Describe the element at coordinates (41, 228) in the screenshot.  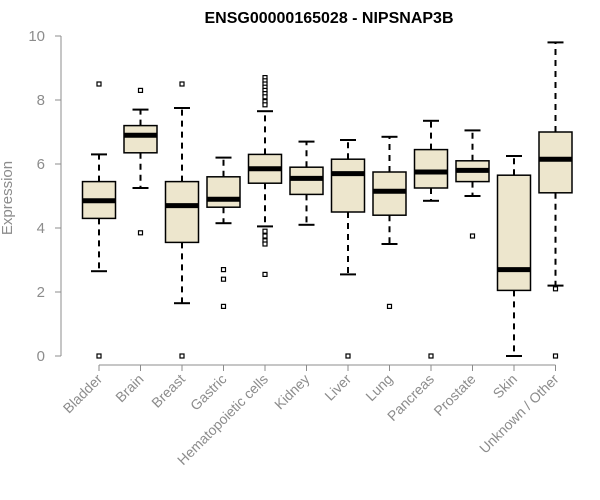
I see `y-tick-label: 4` at that location.